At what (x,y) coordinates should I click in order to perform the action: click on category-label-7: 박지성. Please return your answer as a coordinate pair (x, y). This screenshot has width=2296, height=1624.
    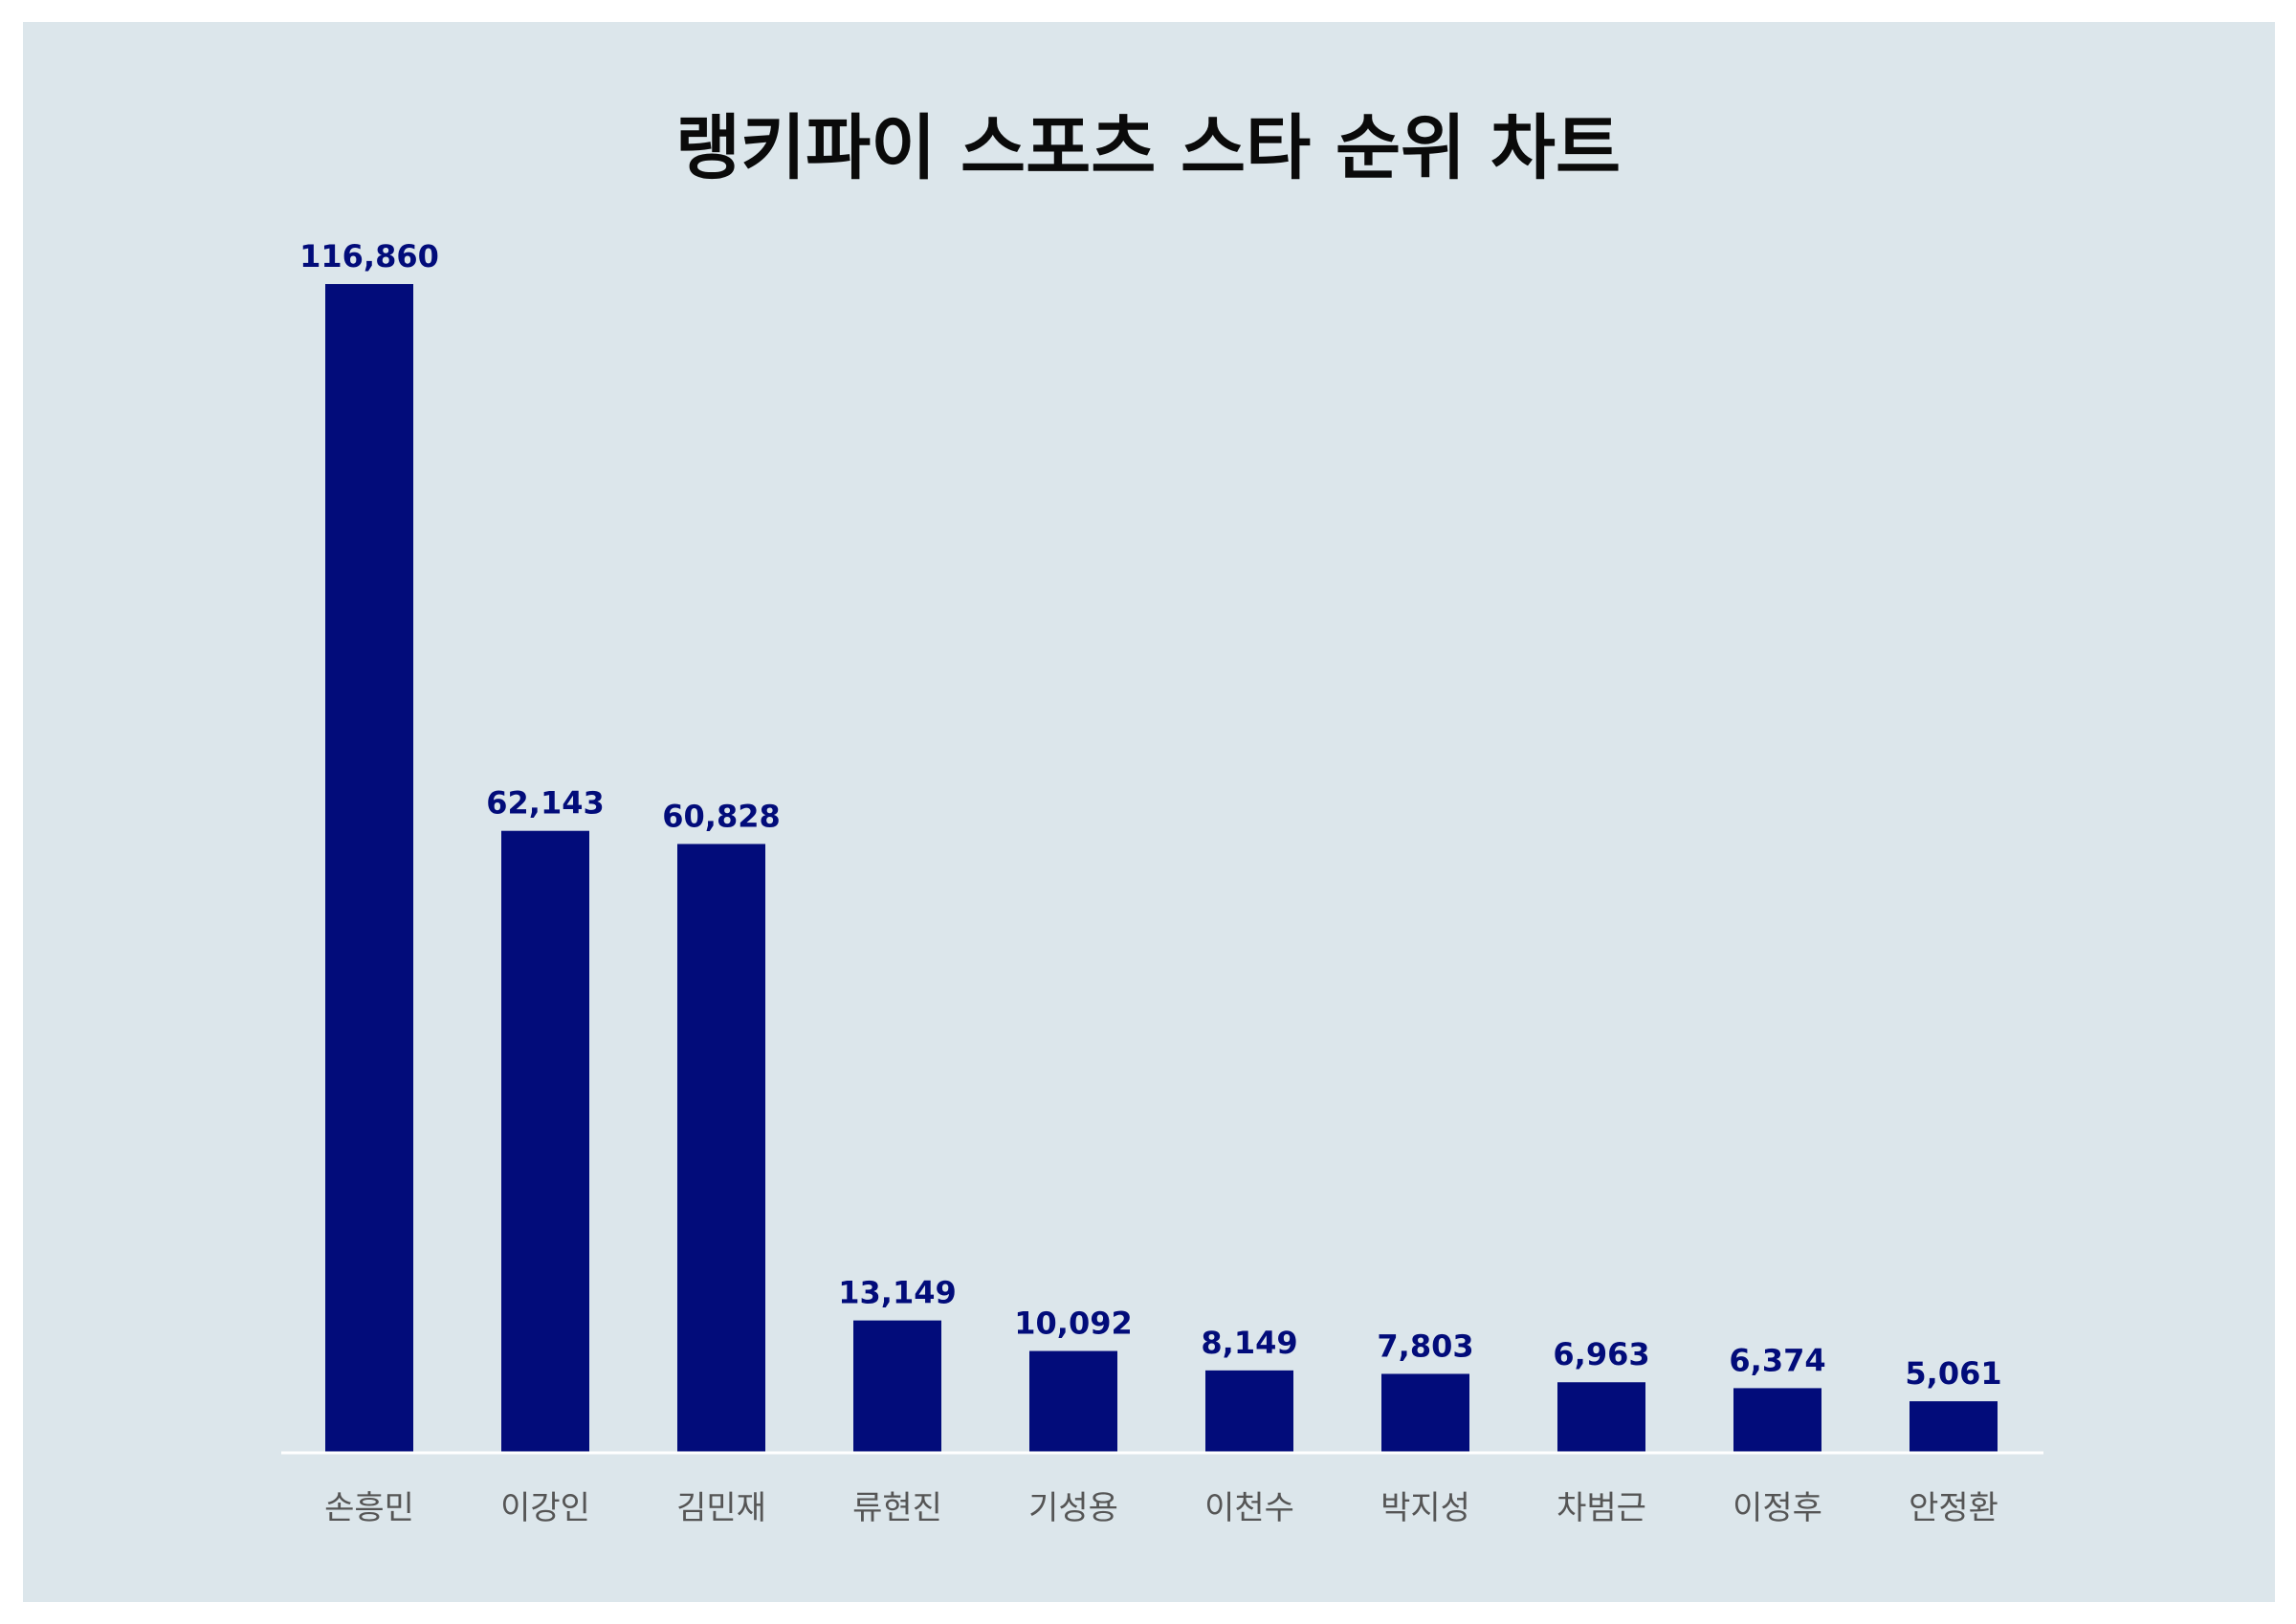
    Looking at the image, I should click on (1425, 1508).